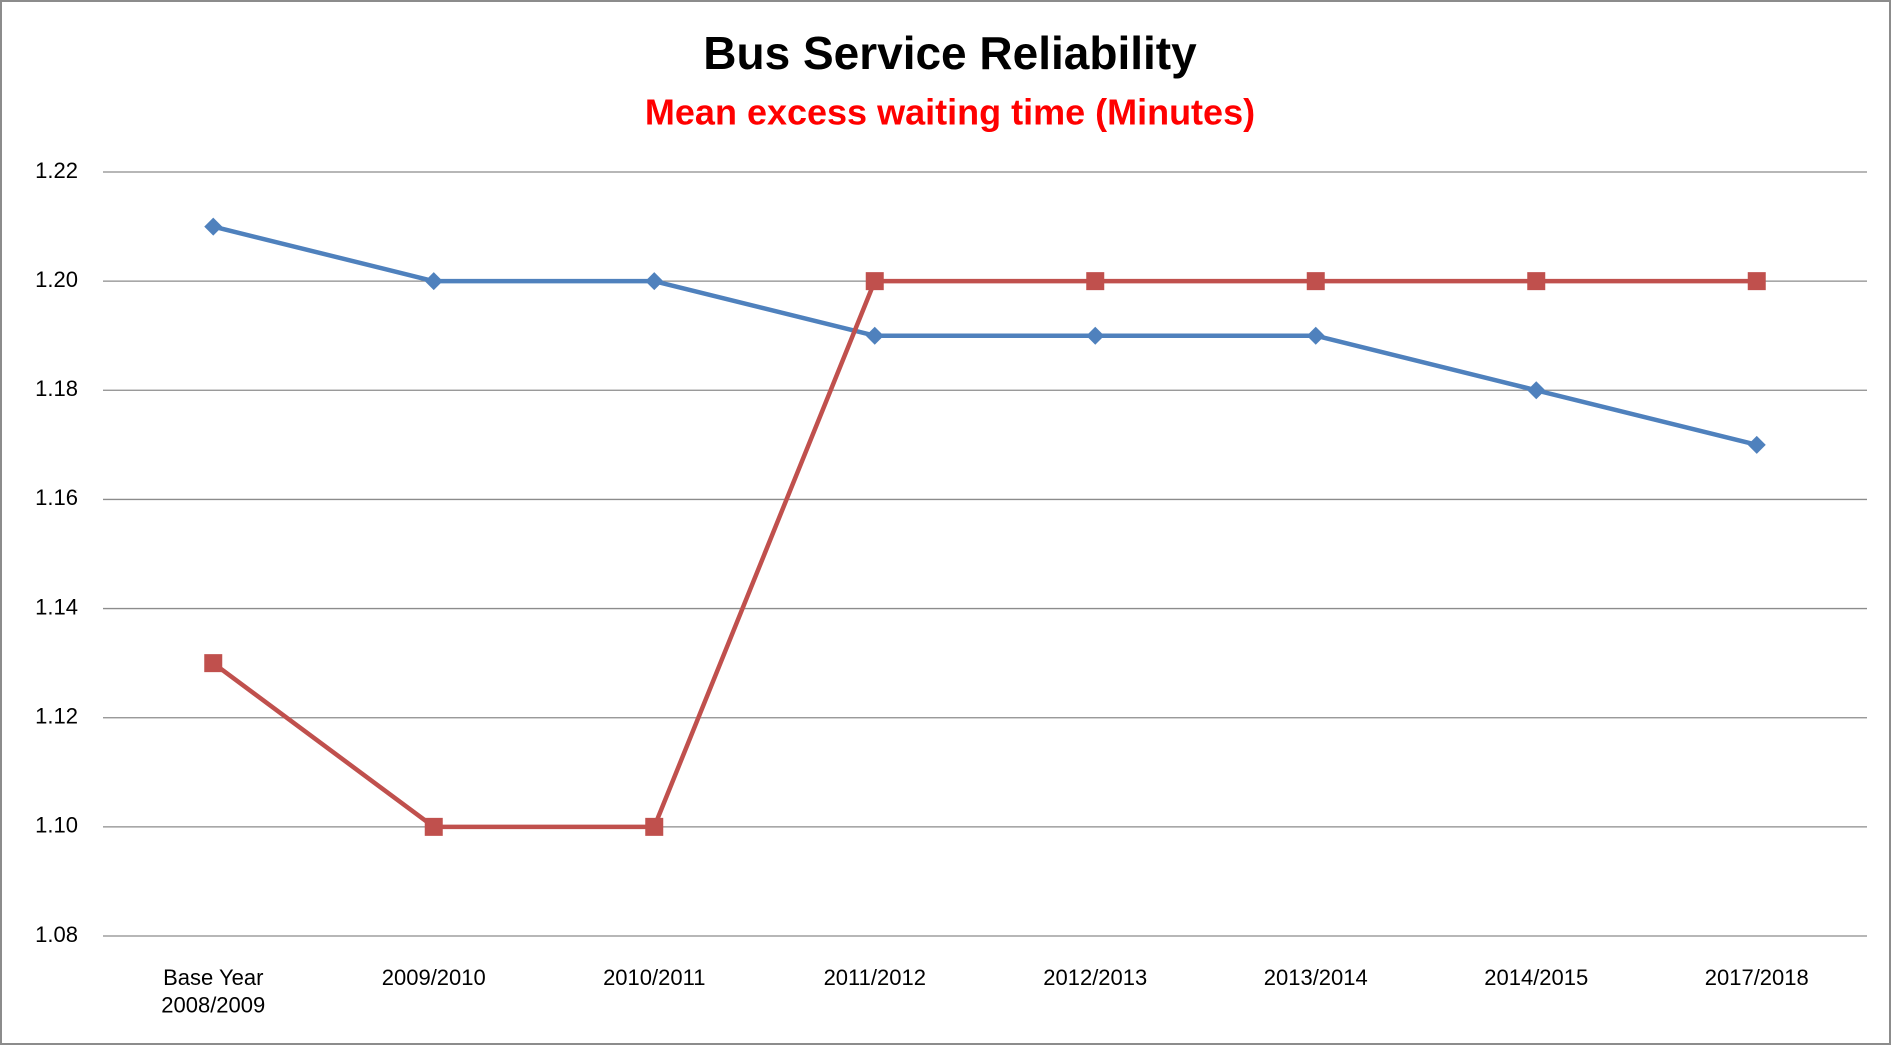 The image size is (1891, 1045). I want to click on y-tick-label: 1.08, so click(56, 934).